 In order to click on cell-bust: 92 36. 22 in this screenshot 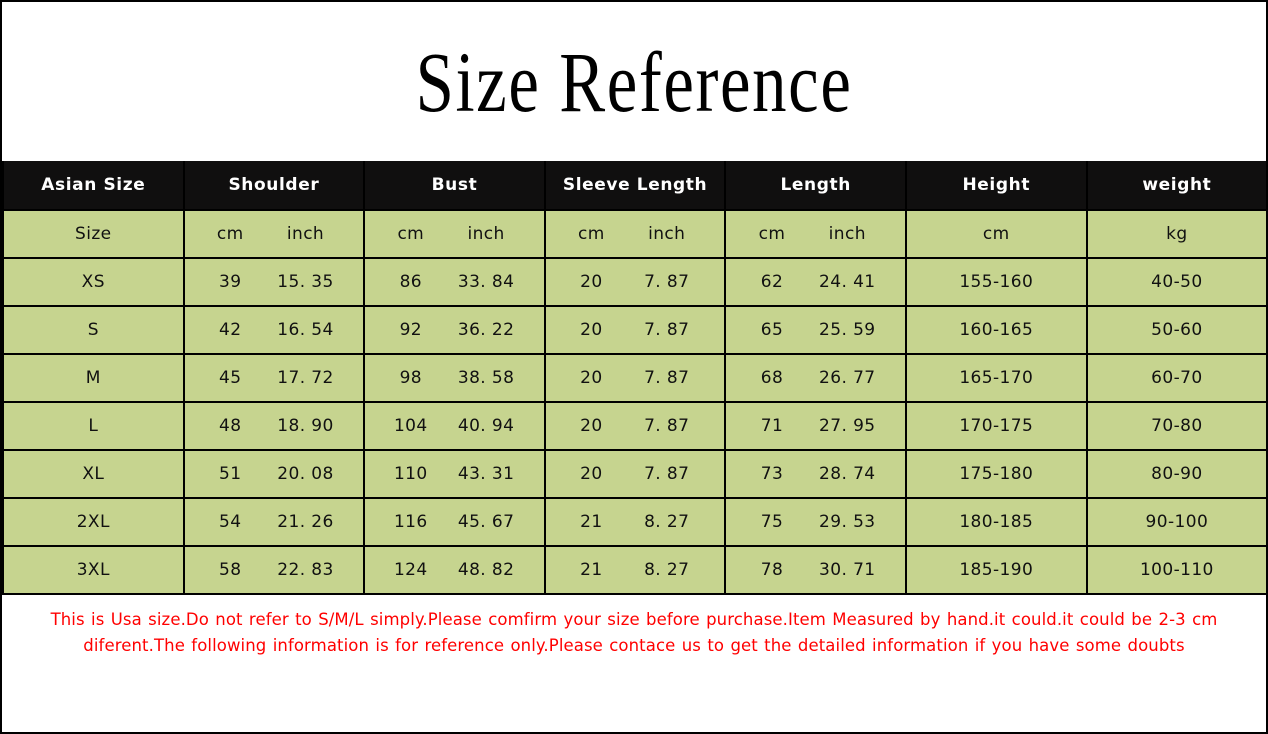, I will do `click(454, 330)`.